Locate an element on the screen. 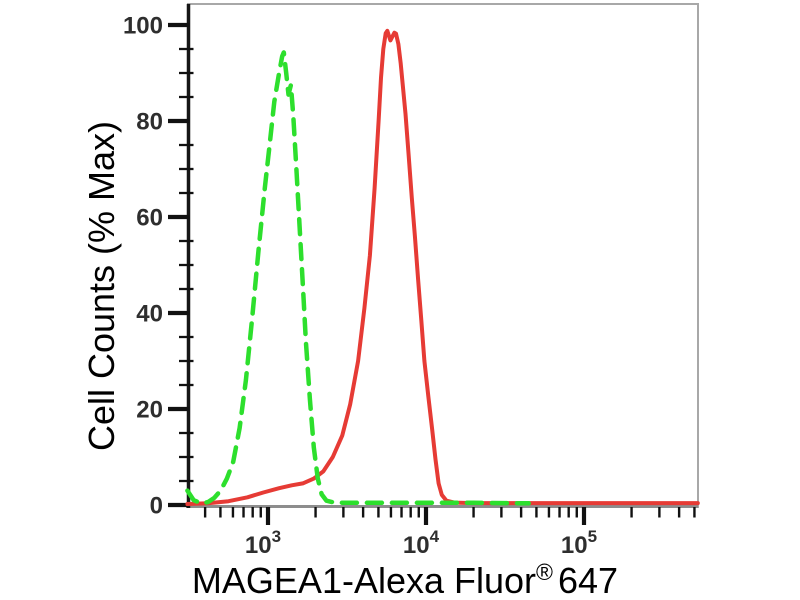 The image size is (800, 600). x-axis-title-suffix: 647 is located at coordinates (588, 580).